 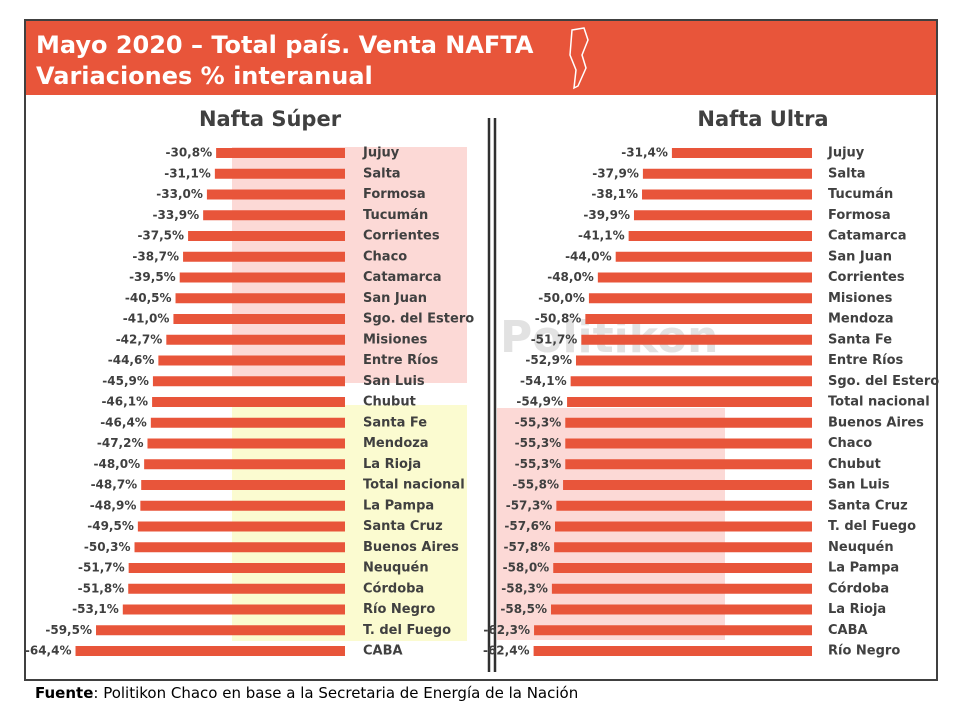 What do you see at coordinates (848, 630) in the screenshot?
I see `category-label: CABA` at bounding box center [848, 630].